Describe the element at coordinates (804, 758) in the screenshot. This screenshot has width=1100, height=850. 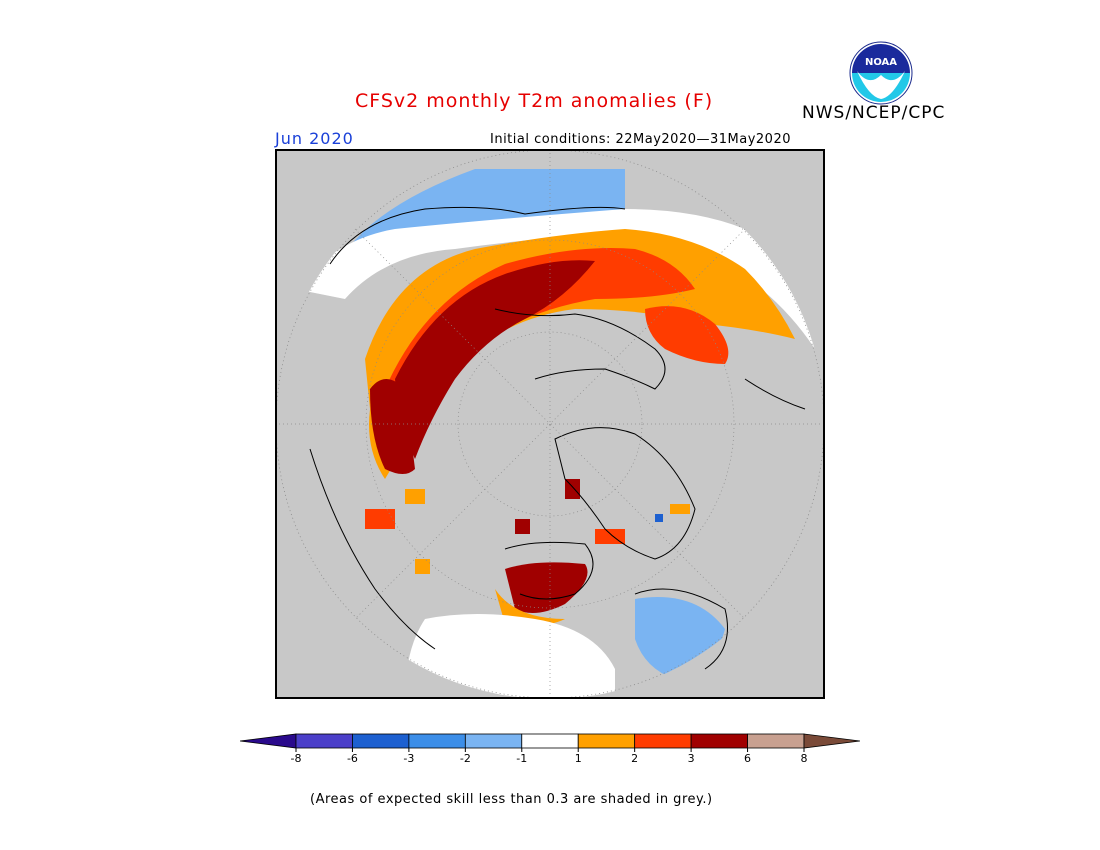
I see `colorbar-tick-label: 8` at that location.